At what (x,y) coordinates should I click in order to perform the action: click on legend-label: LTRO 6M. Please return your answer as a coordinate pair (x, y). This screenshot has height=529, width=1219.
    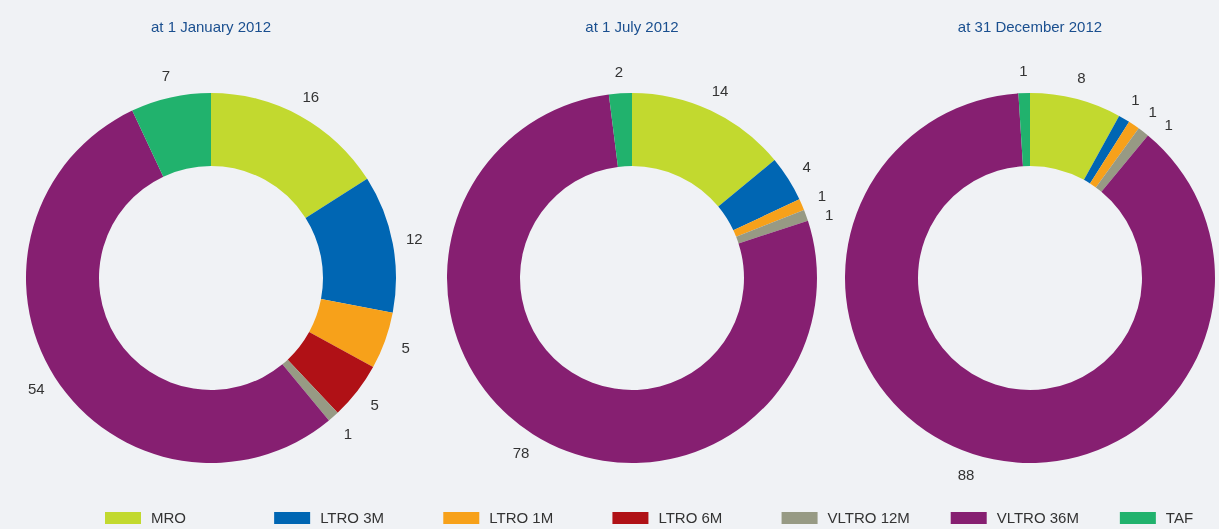
    Looking at the image, I should click on (690, 517).